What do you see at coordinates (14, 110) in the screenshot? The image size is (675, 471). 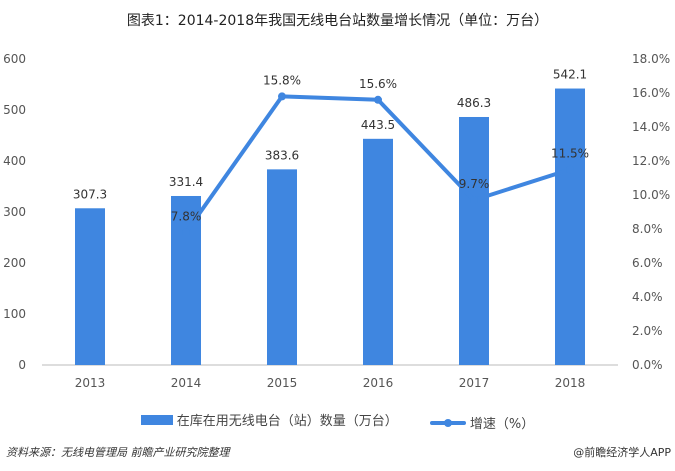 I see `left-tick-label: 500` at bounding box center [14, 110].